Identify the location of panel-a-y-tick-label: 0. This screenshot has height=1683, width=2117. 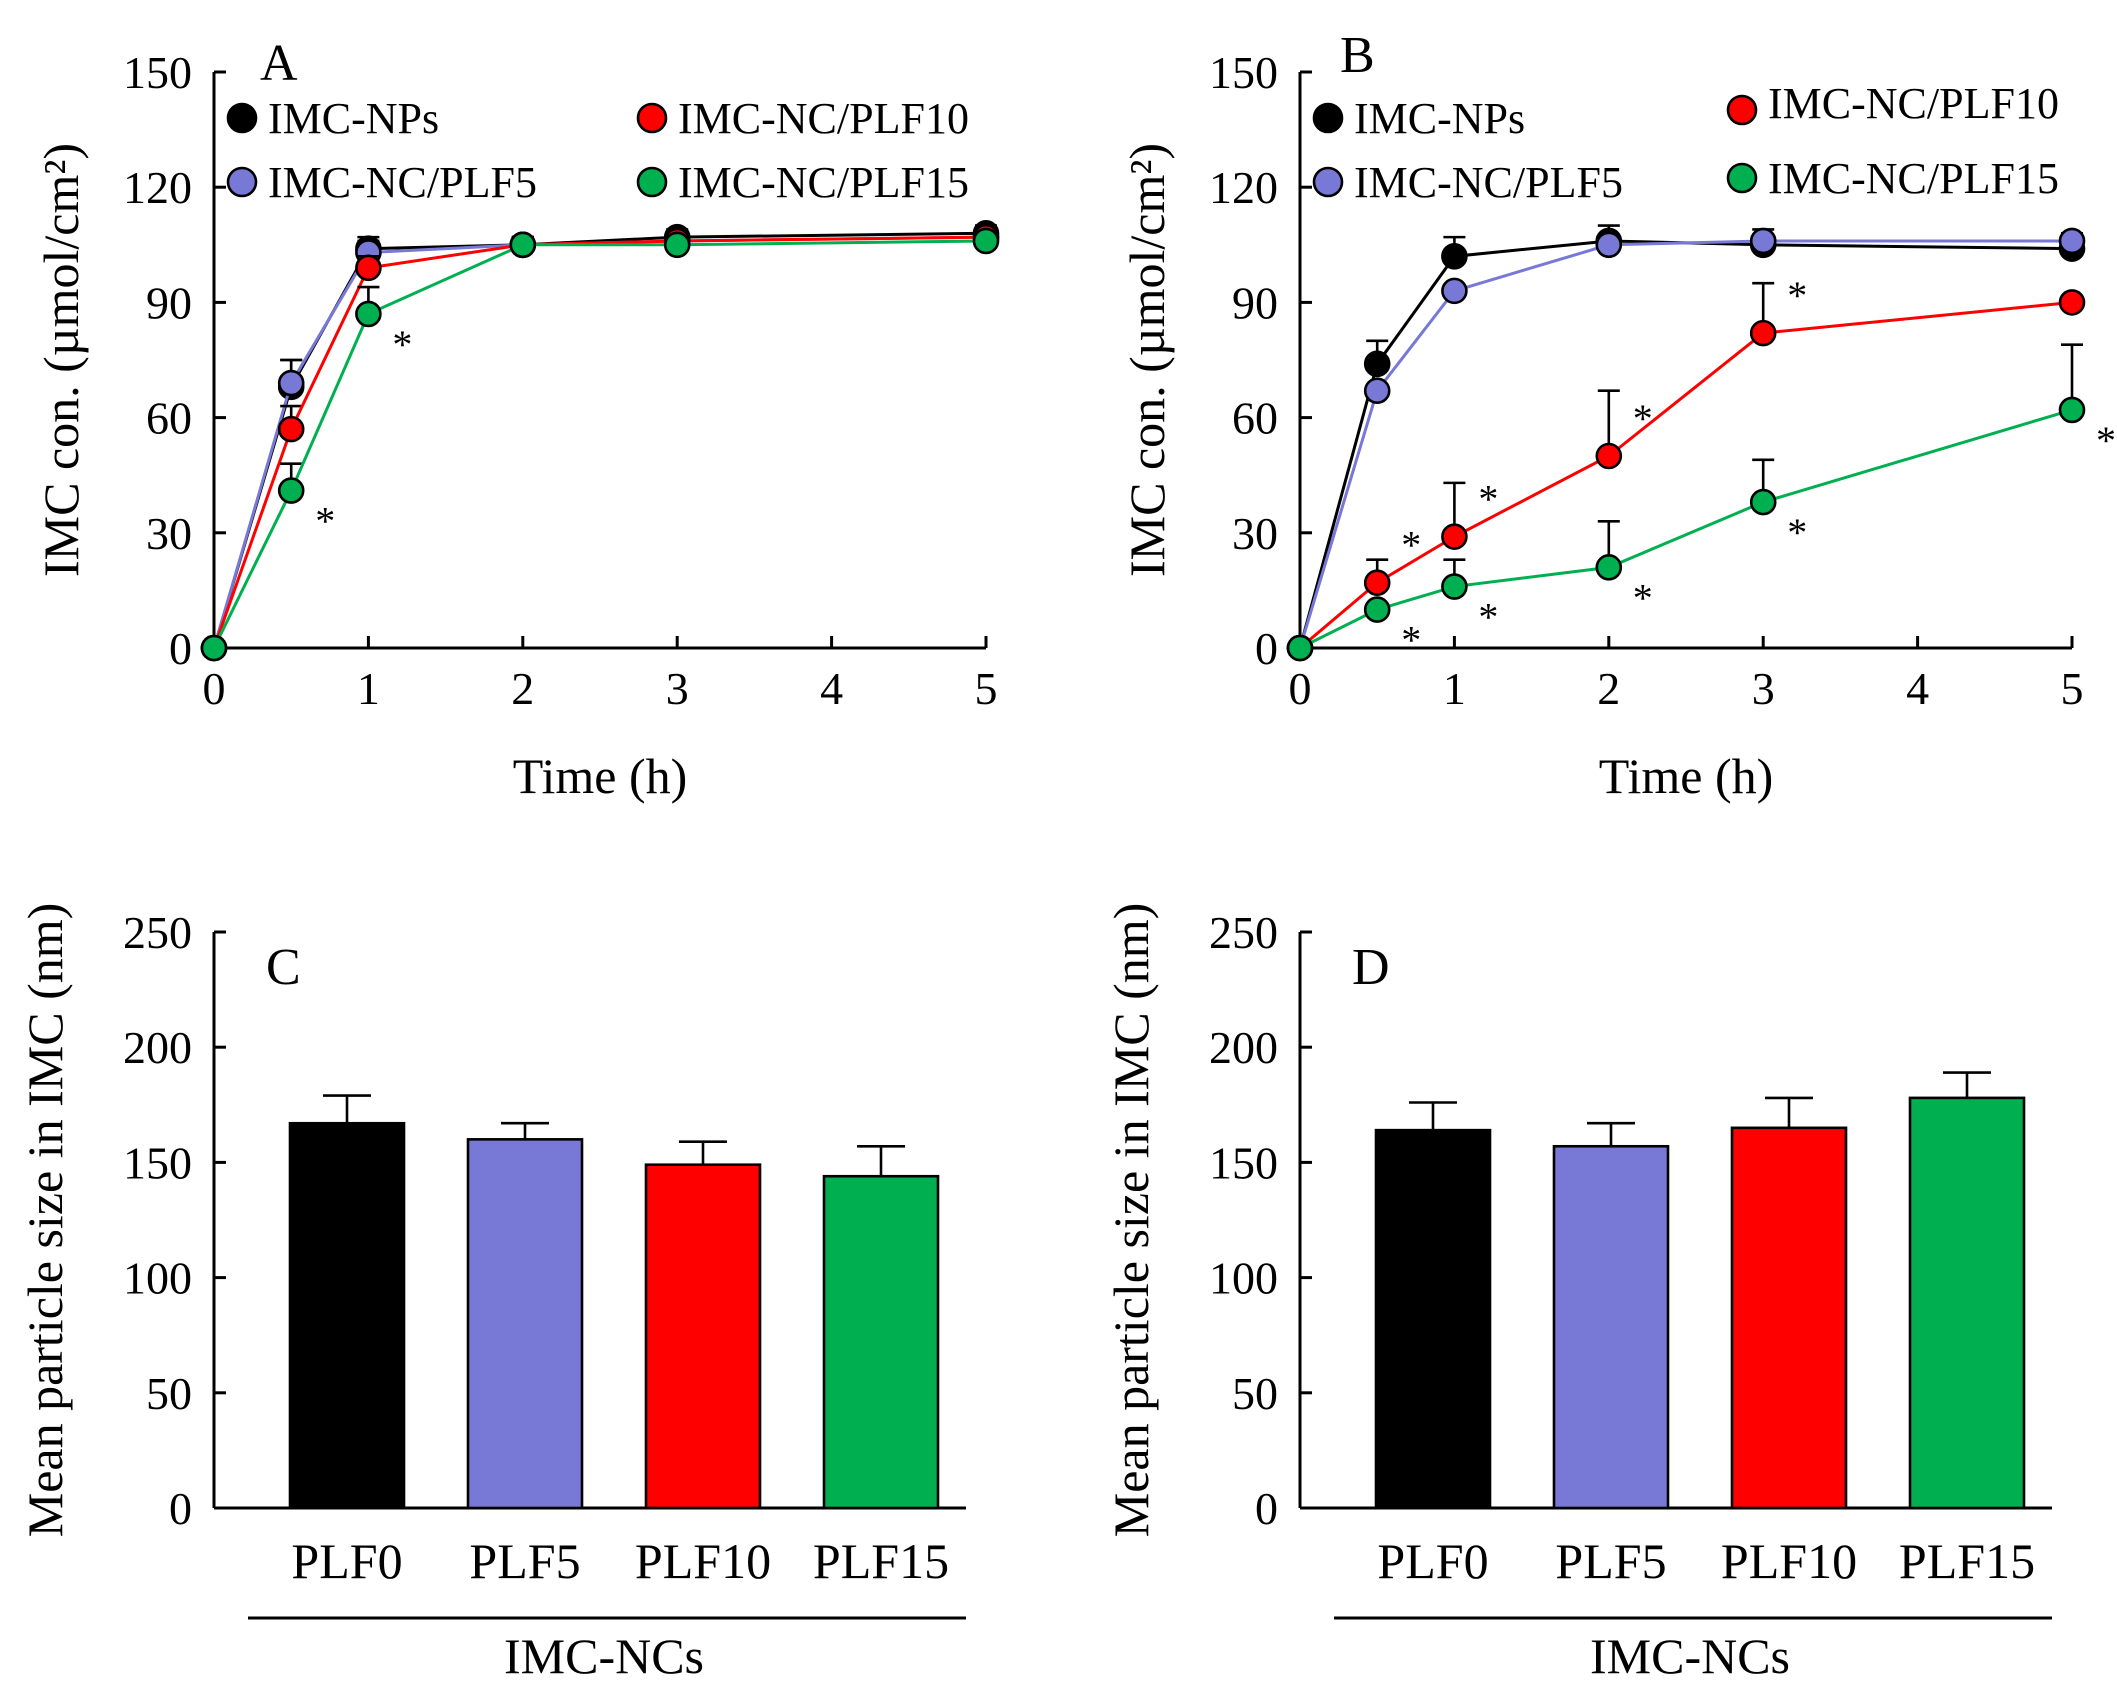
(180, 648).